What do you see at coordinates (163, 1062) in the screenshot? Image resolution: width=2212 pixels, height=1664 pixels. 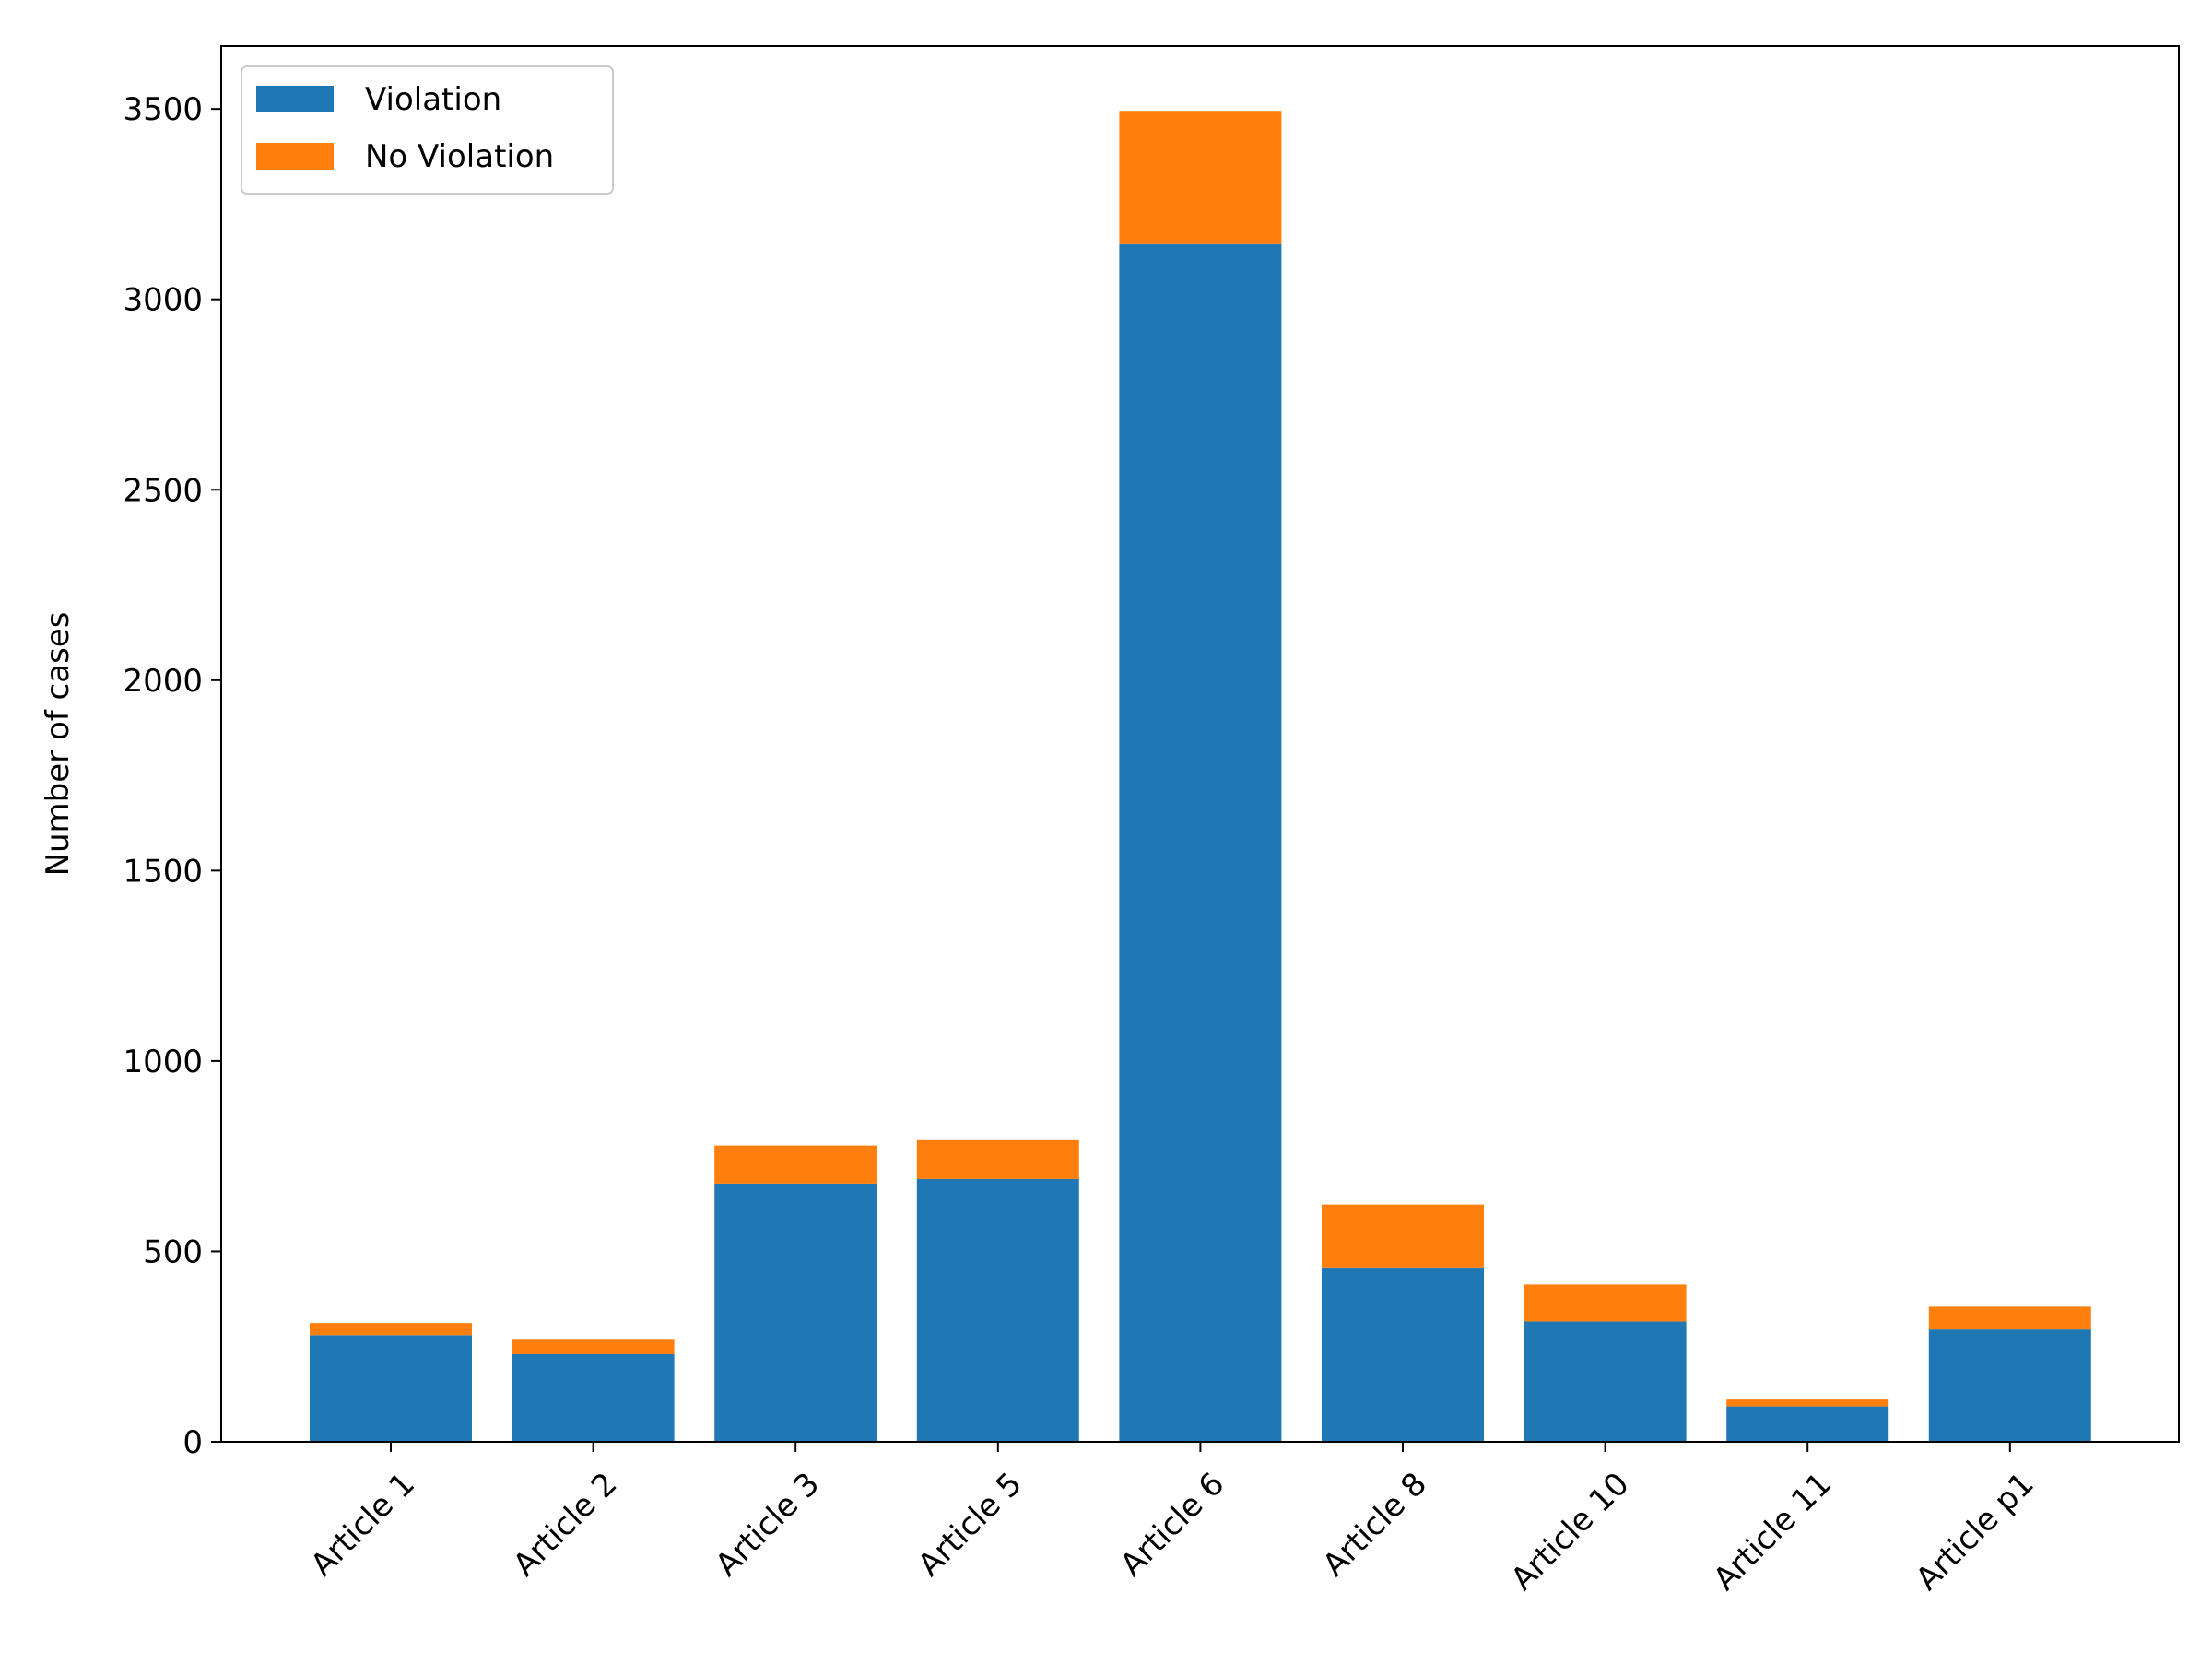 I see `y-tick-label: 1000` at bounding box center [163, 1062].